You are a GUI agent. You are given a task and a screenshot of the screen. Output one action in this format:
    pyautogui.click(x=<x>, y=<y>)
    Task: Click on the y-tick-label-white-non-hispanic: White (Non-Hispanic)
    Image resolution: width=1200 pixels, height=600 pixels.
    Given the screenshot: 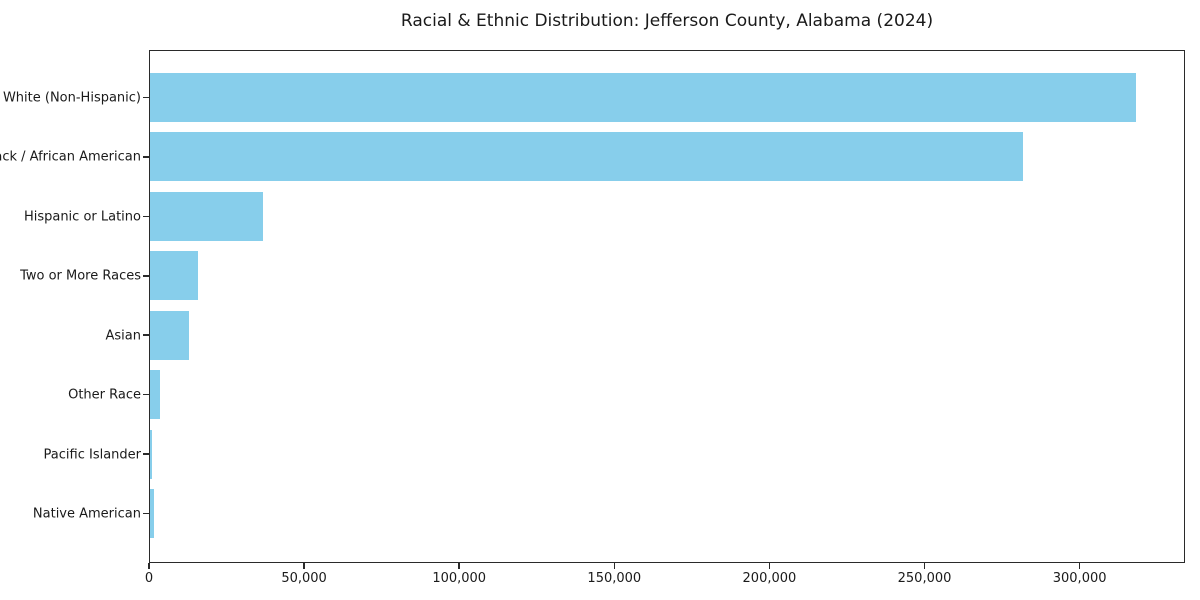 What is the action you would take?
    pyautogui.click(x=71, y=98)
    